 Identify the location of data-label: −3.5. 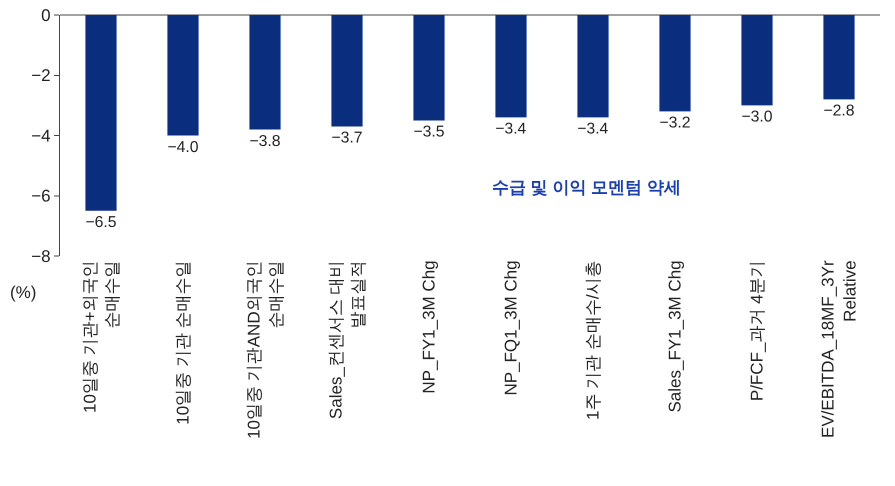
(429, 132).